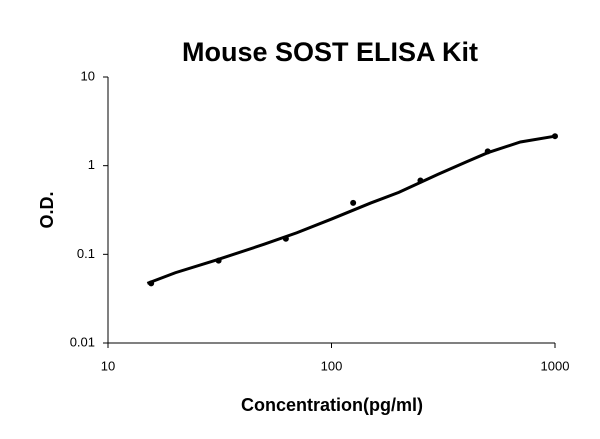 Image resolution: width=600 pixels, height=439 pixels. I want to click on y-tick-label: 10, so click(88, 75).